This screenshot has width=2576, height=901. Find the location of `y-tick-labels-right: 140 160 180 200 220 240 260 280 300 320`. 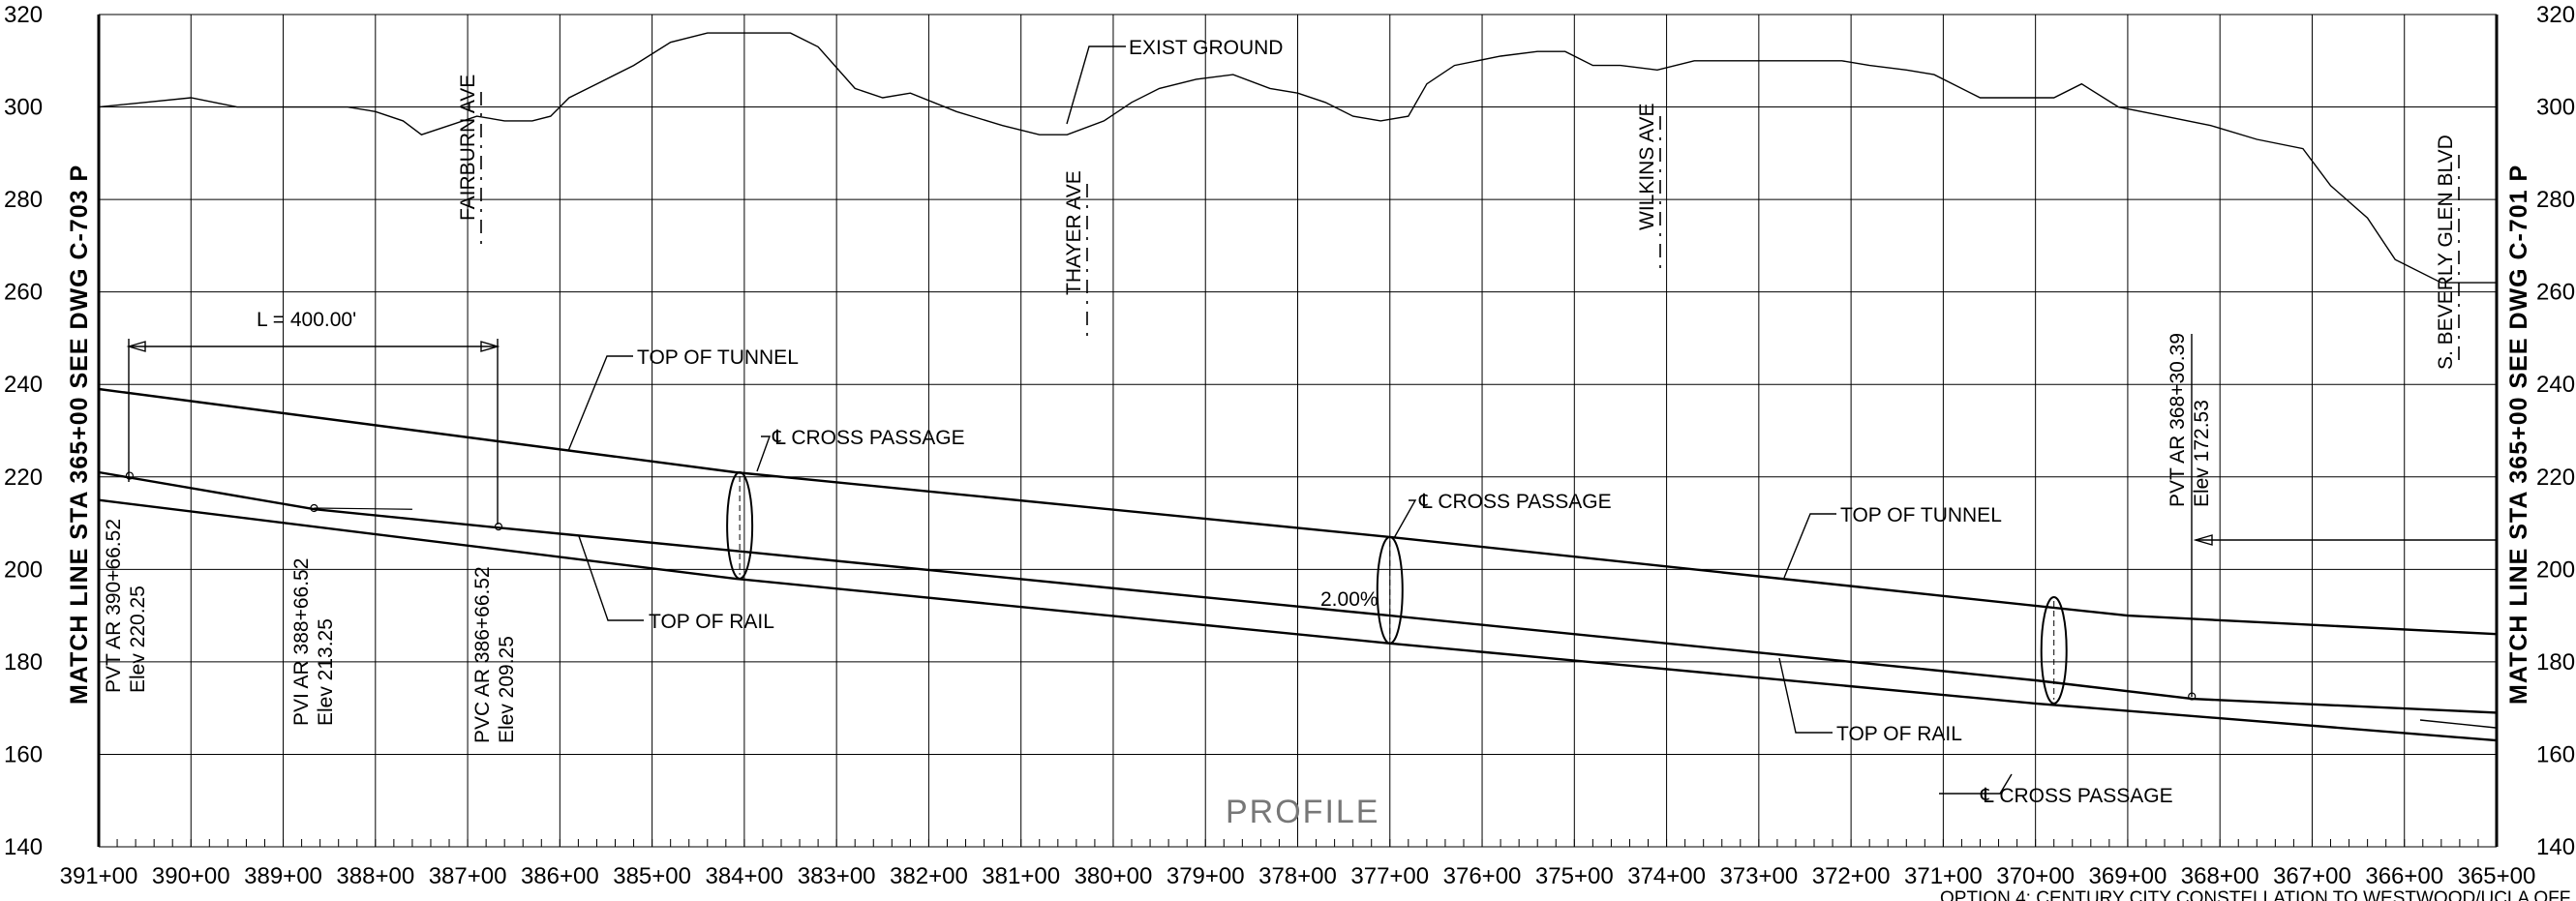

y-tick-labels-right: 140 160 180 200 220 240 260 280 300 320 is located at coordinates (2555, 431).